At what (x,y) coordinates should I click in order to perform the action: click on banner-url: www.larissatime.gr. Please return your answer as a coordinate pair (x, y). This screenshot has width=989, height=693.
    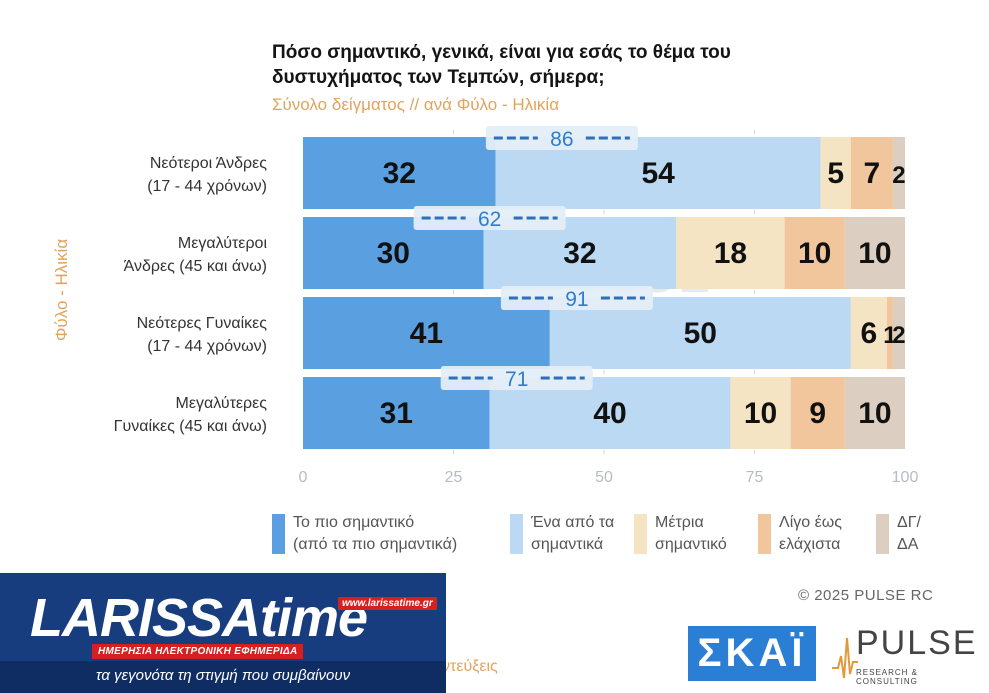
    Looking at the image, I should click on (387, 603).